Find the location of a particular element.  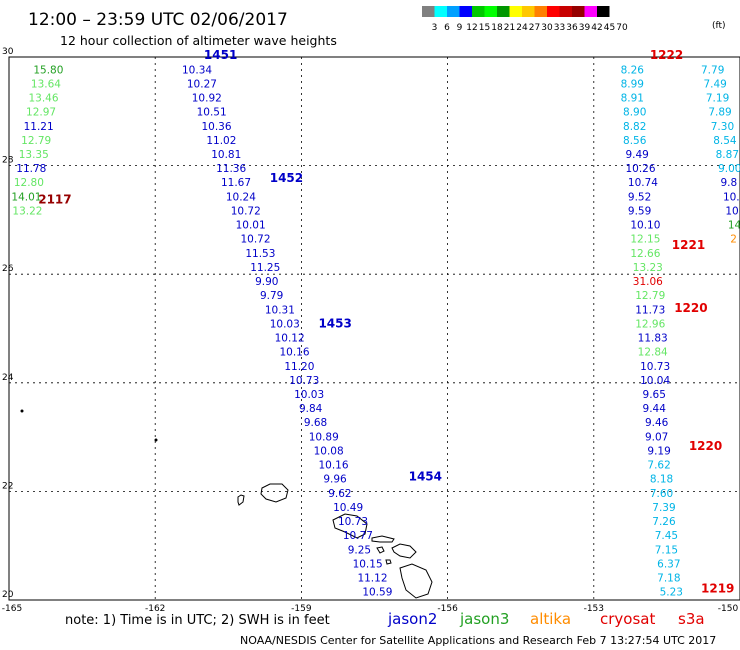

wave-height-point: 10.24 is located at coordinates (241, 197).